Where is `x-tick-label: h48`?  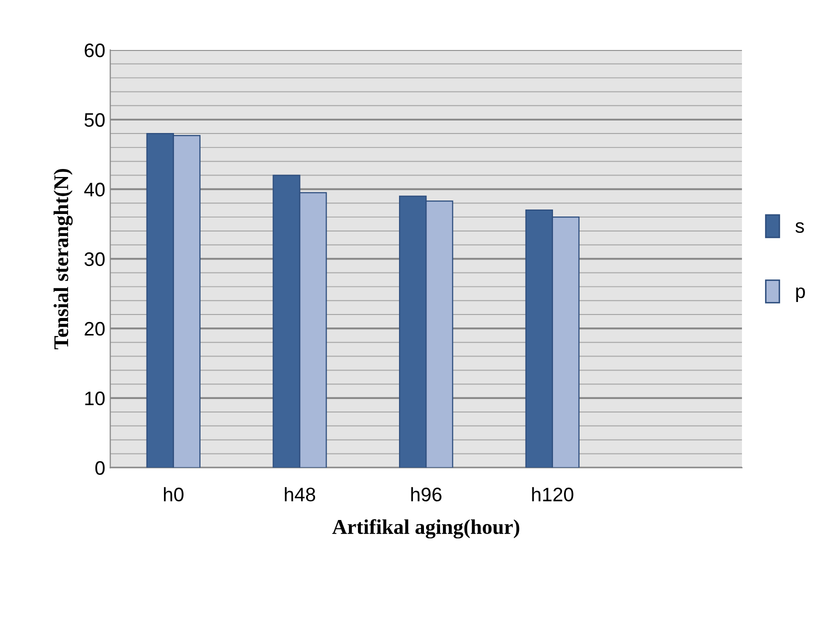
x-tick-label: h48 is located at coordinates (300, 494).